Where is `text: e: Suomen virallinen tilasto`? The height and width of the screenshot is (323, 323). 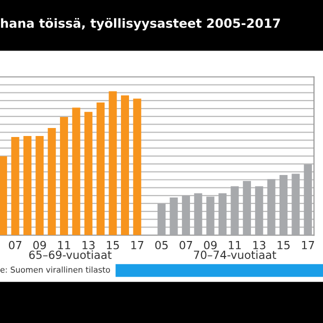
text: e: Suomen virallinen tilasto is located at coordinates (55, 269).